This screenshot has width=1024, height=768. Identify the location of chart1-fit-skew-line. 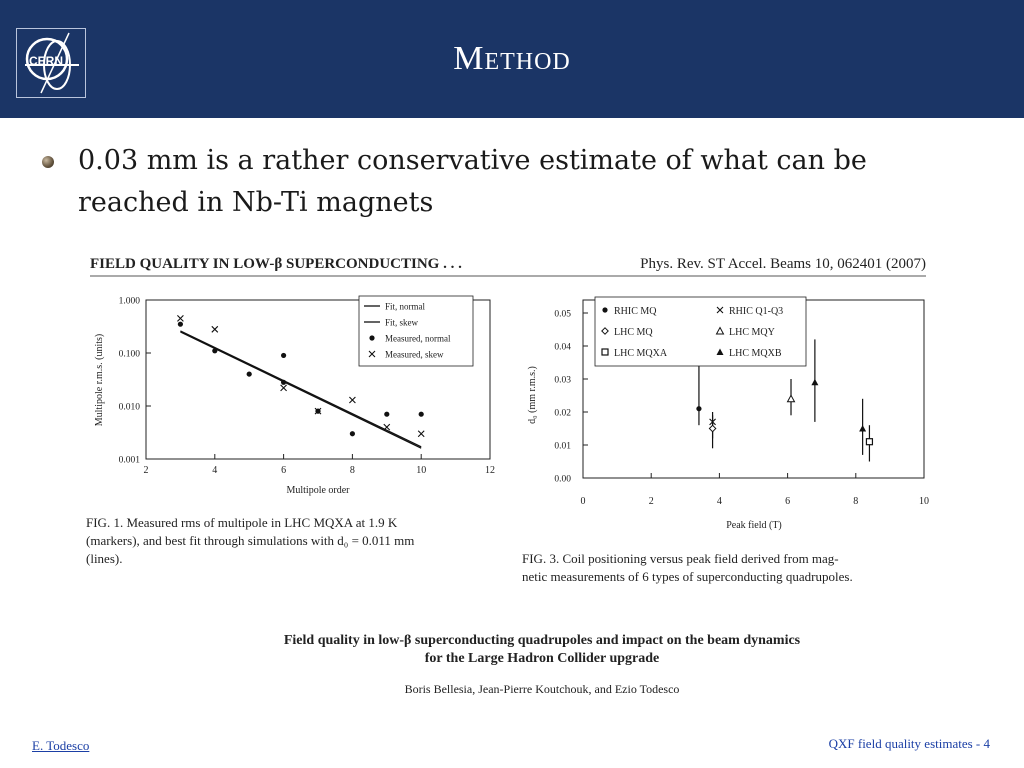
(301, 389).